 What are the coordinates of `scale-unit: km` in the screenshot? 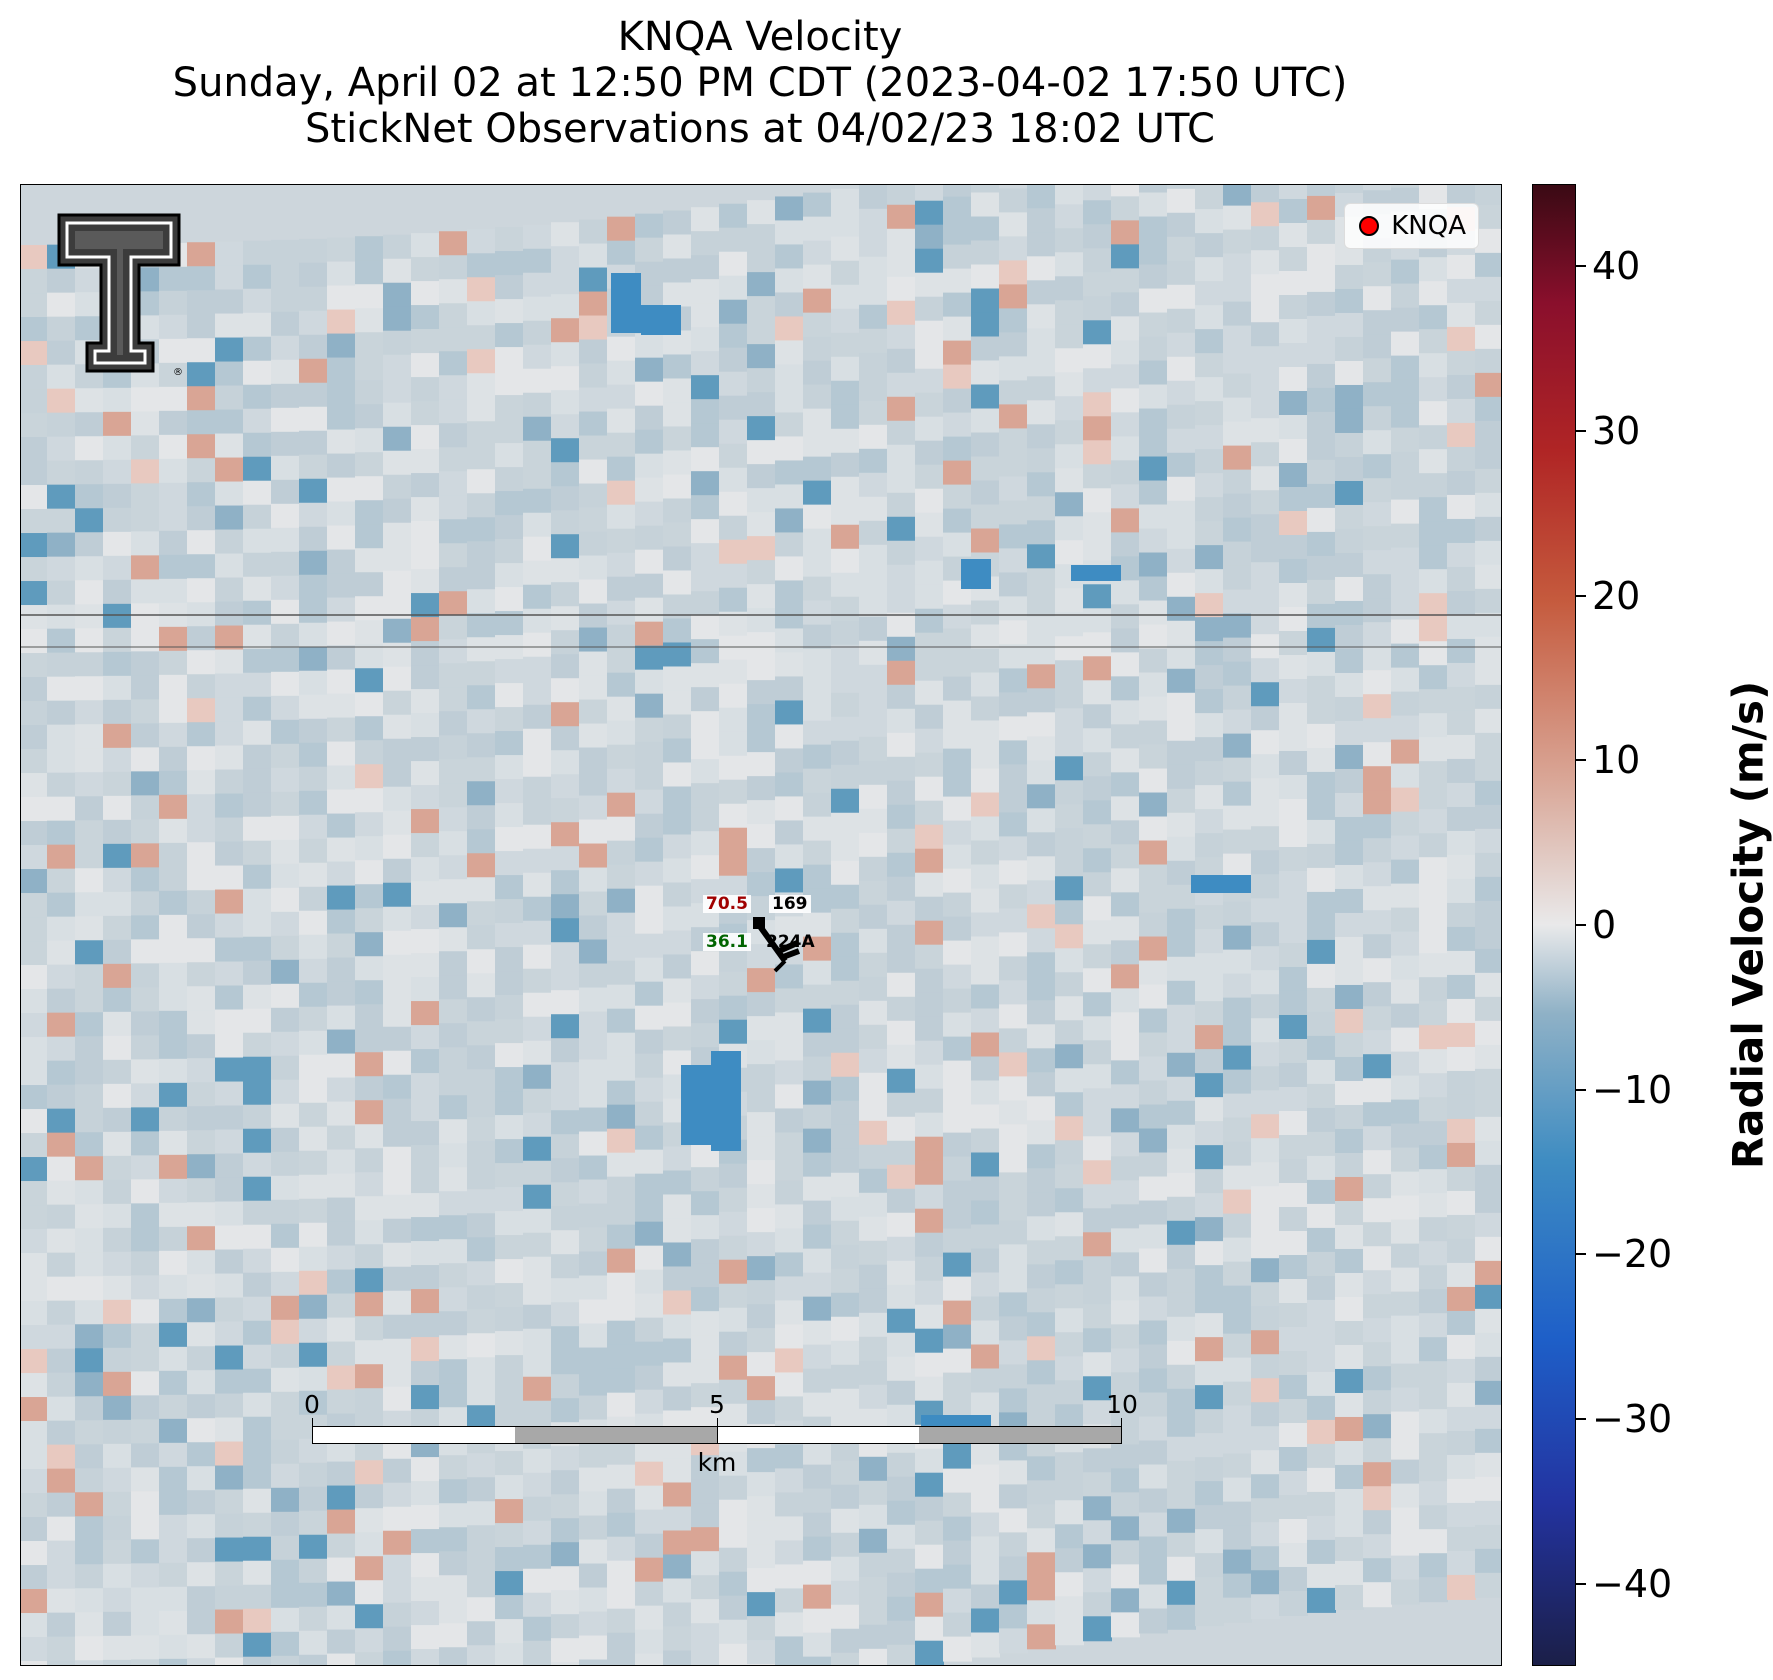 It's located at (717, 1462).